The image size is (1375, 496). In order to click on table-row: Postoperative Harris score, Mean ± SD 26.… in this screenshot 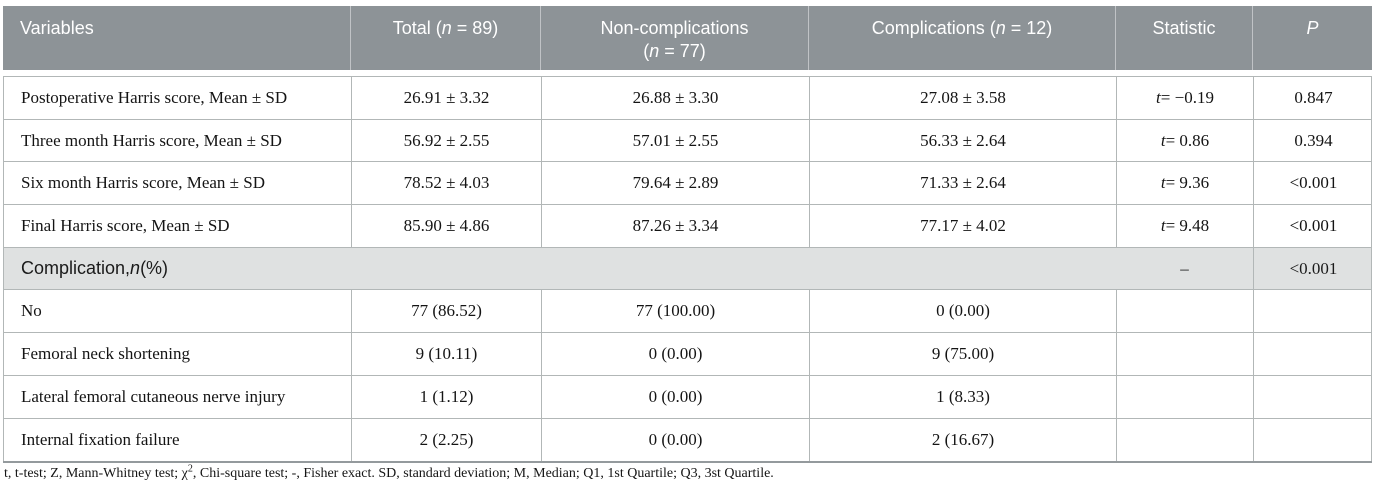, I will do `click(687, 98)`.